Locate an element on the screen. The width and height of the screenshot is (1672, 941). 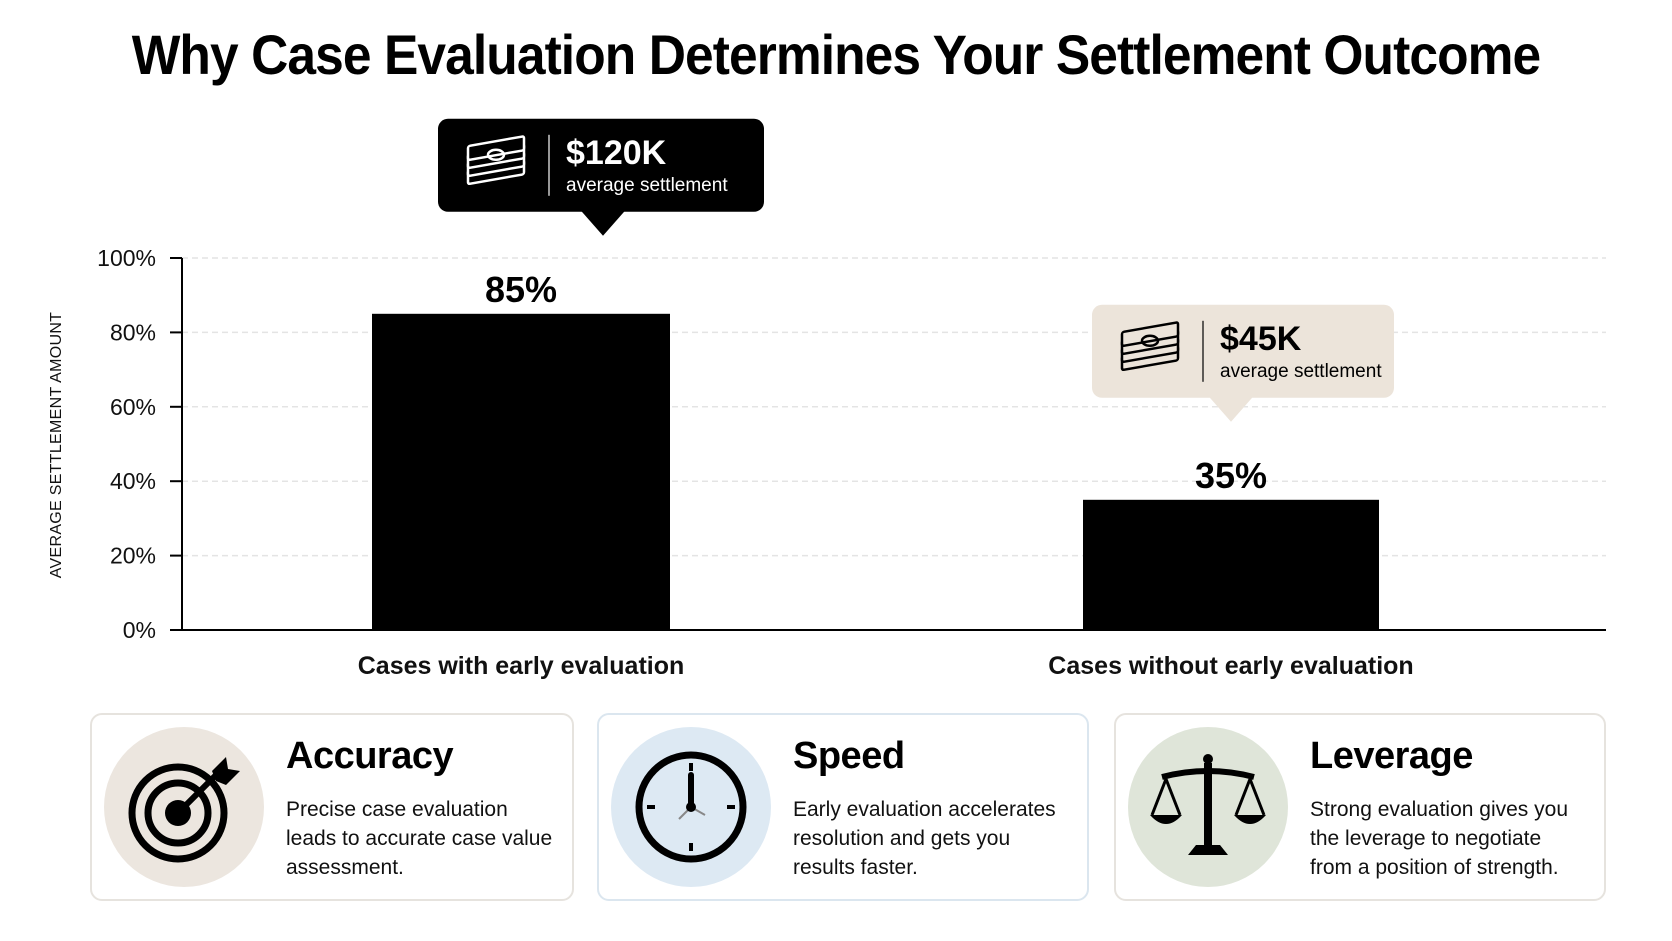
category-label: Cases without early evaluation is located at coordinates (1230, 666).